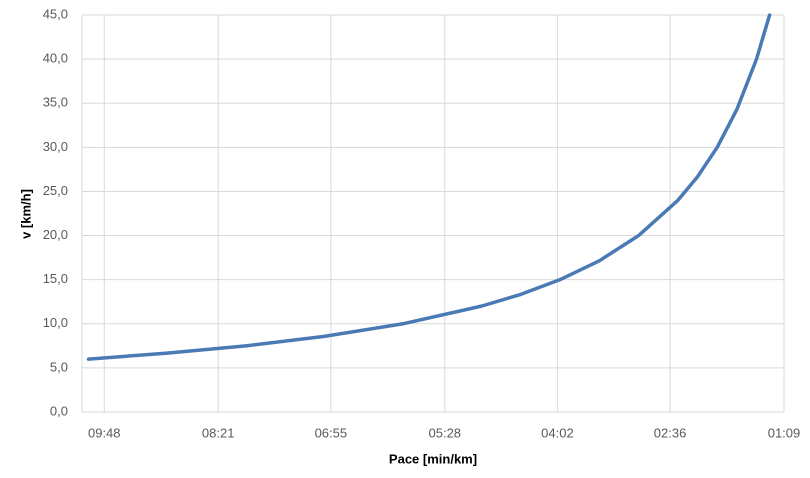  I want to click on x-tick-label: 01:09, so click(784, 432).